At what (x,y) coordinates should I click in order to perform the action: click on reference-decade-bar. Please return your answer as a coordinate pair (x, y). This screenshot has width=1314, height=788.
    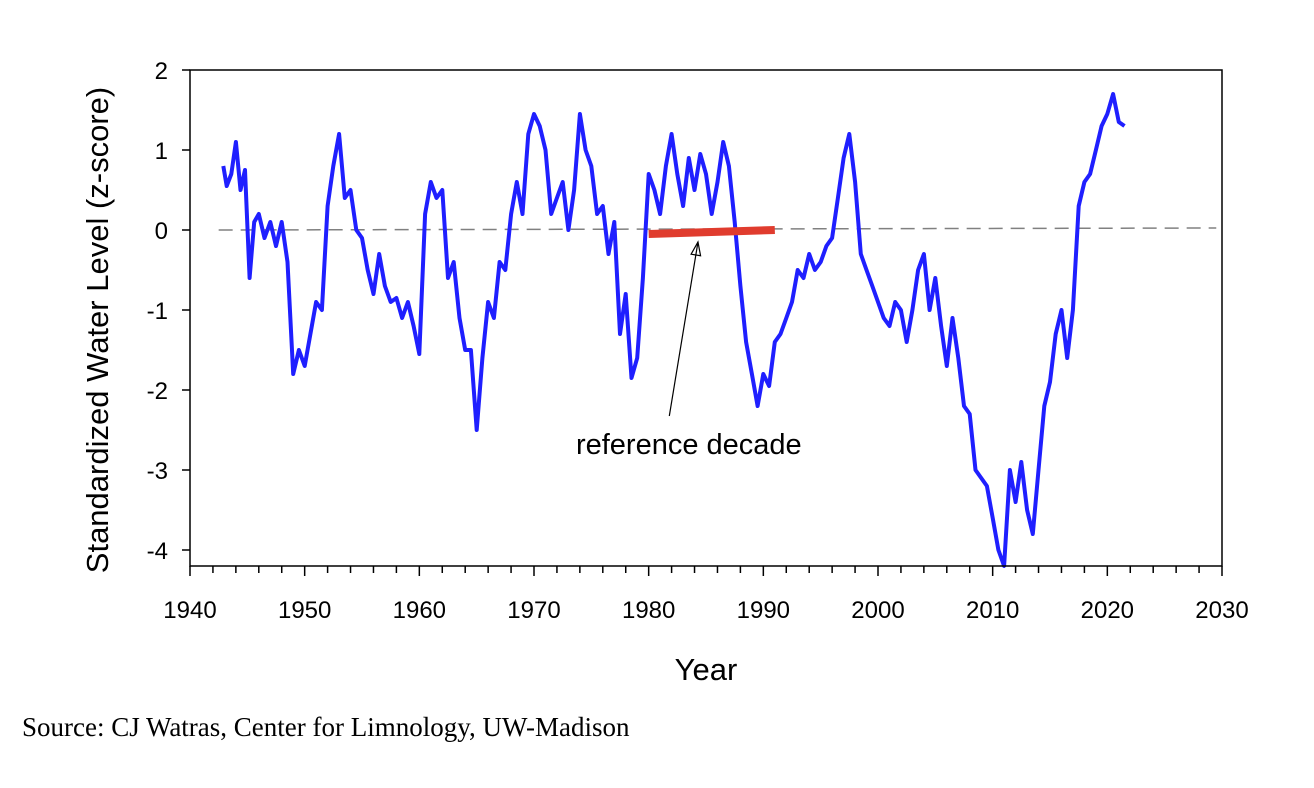
    Looking at the image, I should click on (711, 232).